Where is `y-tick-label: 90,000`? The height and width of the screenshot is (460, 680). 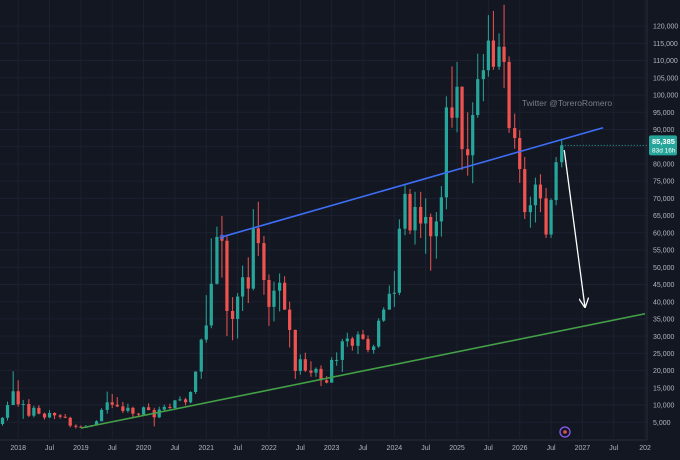 y-tick-label: 90,000 is located at coordinates (664, 130).